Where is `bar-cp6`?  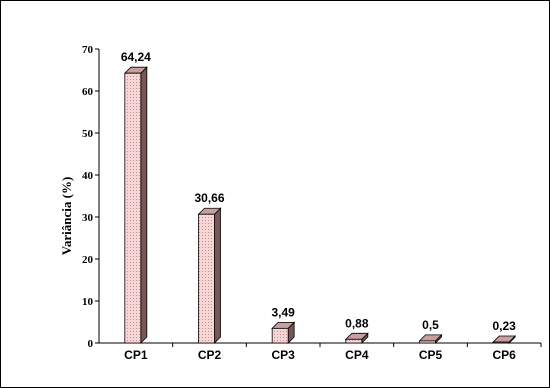 bar-cp6 is located at coordinates (504, 339).